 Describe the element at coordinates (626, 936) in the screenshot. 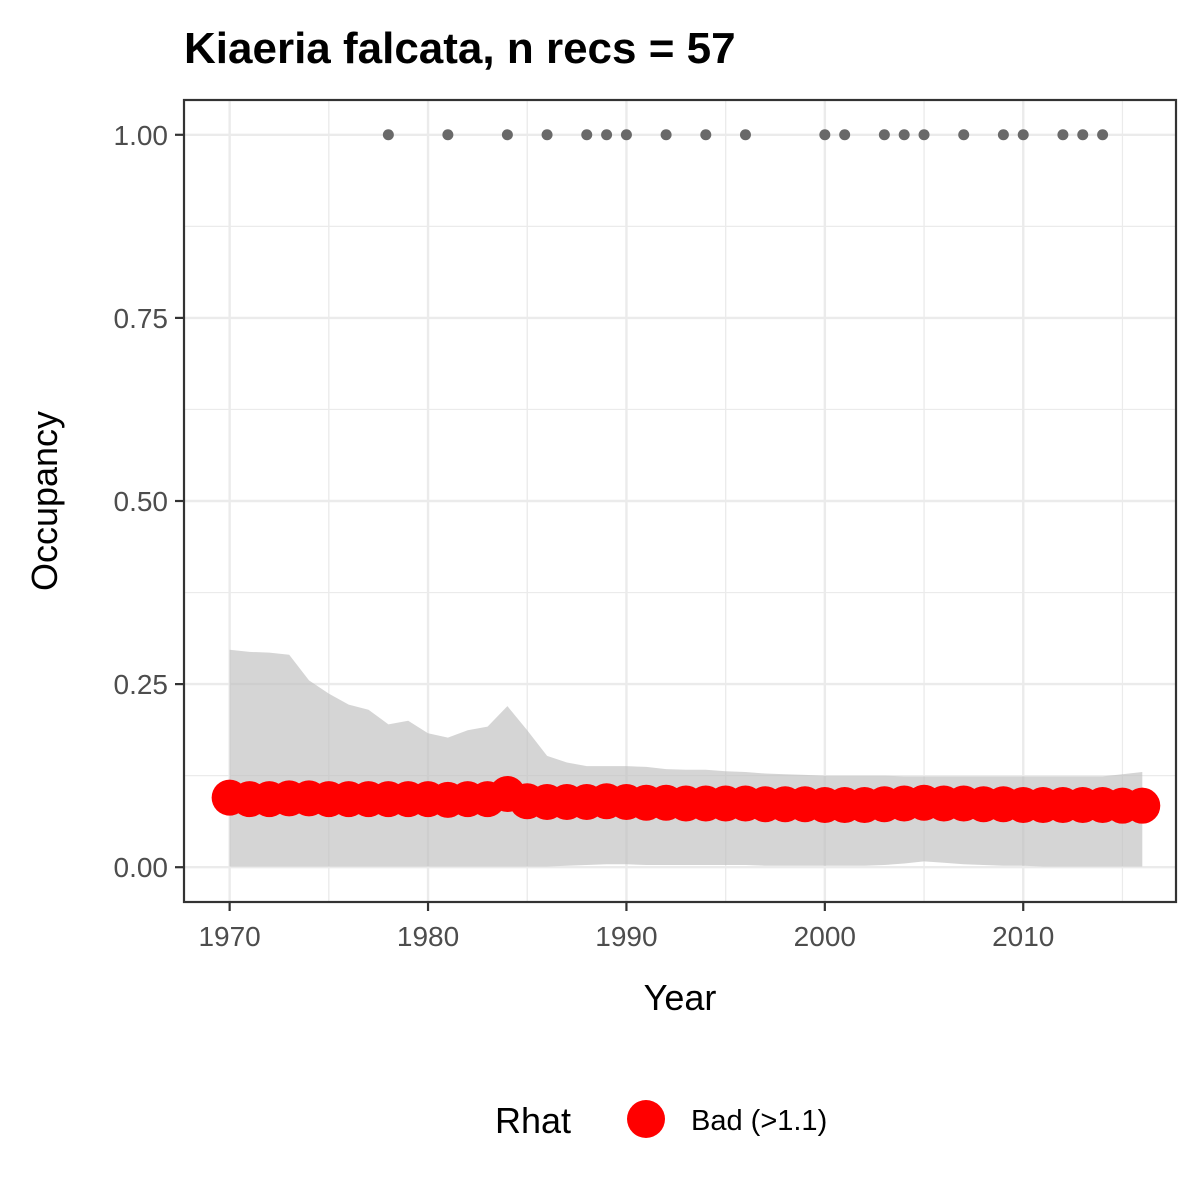

I see `x-tick-label: 1990` at that location.